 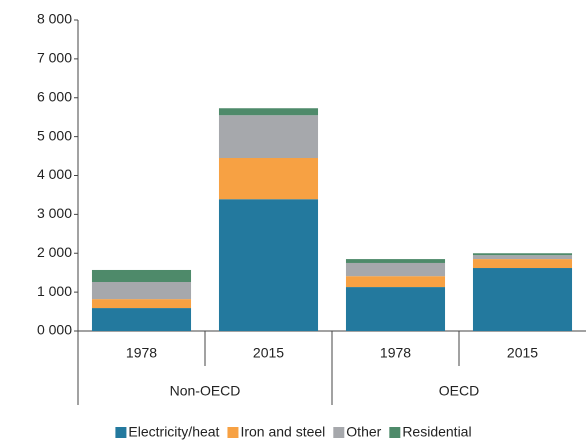 What do you see at coordinates (54, 291) in the screenshot?
I see `y-tick-label: 1 000` at bounding box center [54, 291].